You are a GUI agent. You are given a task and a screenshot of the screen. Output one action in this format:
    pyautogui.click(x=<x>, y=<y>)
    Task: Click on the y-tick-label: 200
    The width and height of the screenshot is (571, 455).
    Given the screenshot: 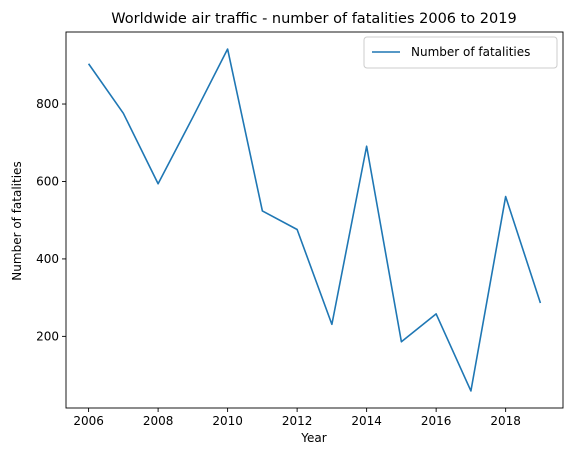 What is the action you would take?
    pyautogui.click(x=47, y=336)
    